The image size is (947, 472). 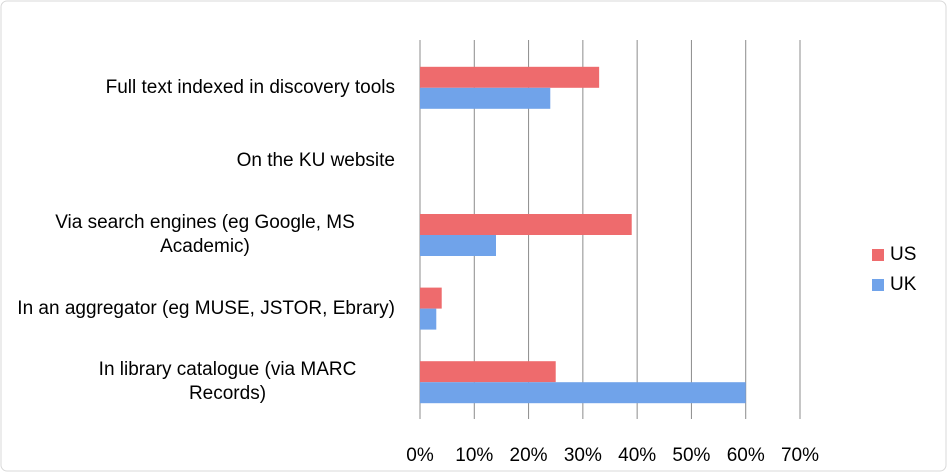 I want to click on x-tick-label: 60%, so click(x=746, y=455).